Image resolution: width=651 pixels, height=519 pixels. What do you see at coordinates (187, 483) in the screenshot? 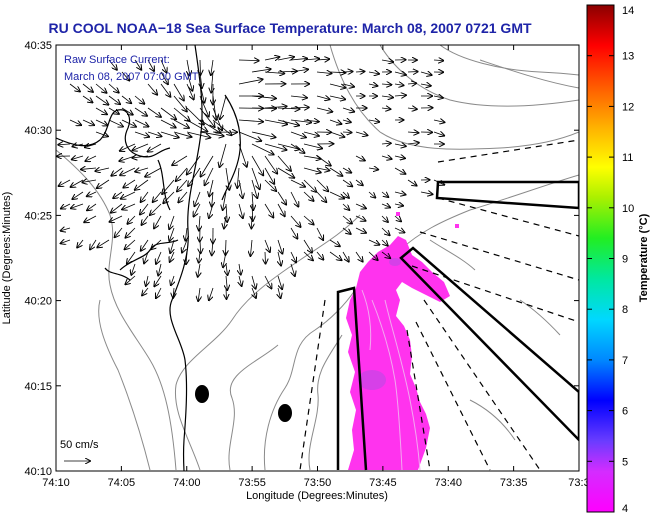
I see `x-tick-label: 74:00` at bounding box center [187, 483].